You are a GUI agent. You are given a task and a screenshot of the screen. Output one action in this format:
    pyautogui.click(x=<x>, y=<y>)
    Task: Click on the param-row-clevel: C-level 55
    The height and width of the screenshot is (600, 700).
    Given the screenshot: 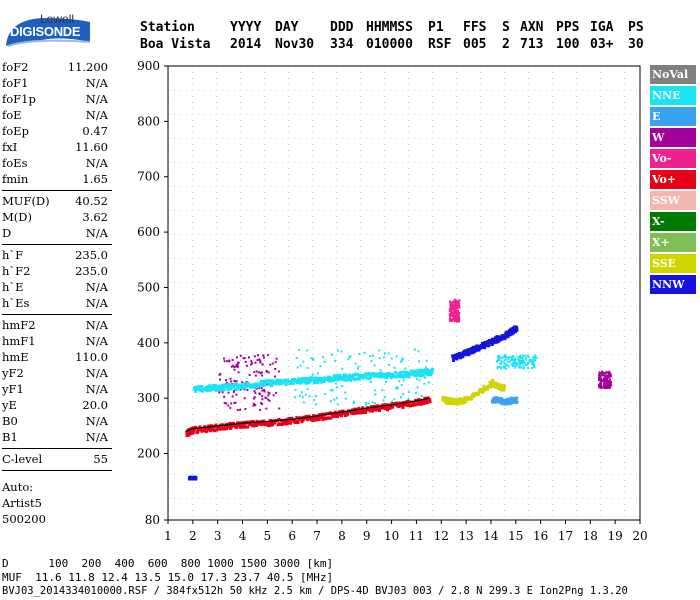 What is the action you would take?
    pyautogui.click(x=55, y=460)
    